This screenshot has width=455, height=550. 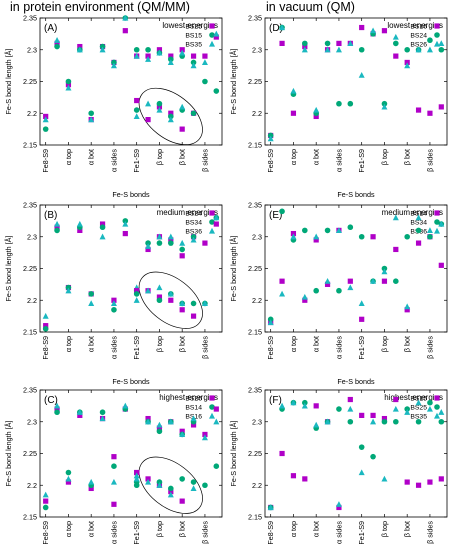 I want to click on highlight-ellipse, so click(x=170, y=300).